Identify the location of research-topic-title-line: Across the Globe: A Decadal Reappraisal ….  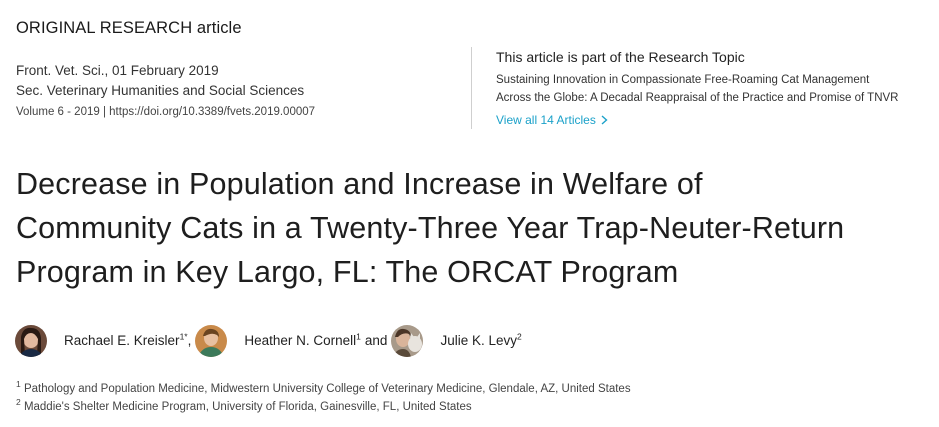
(697, 97).